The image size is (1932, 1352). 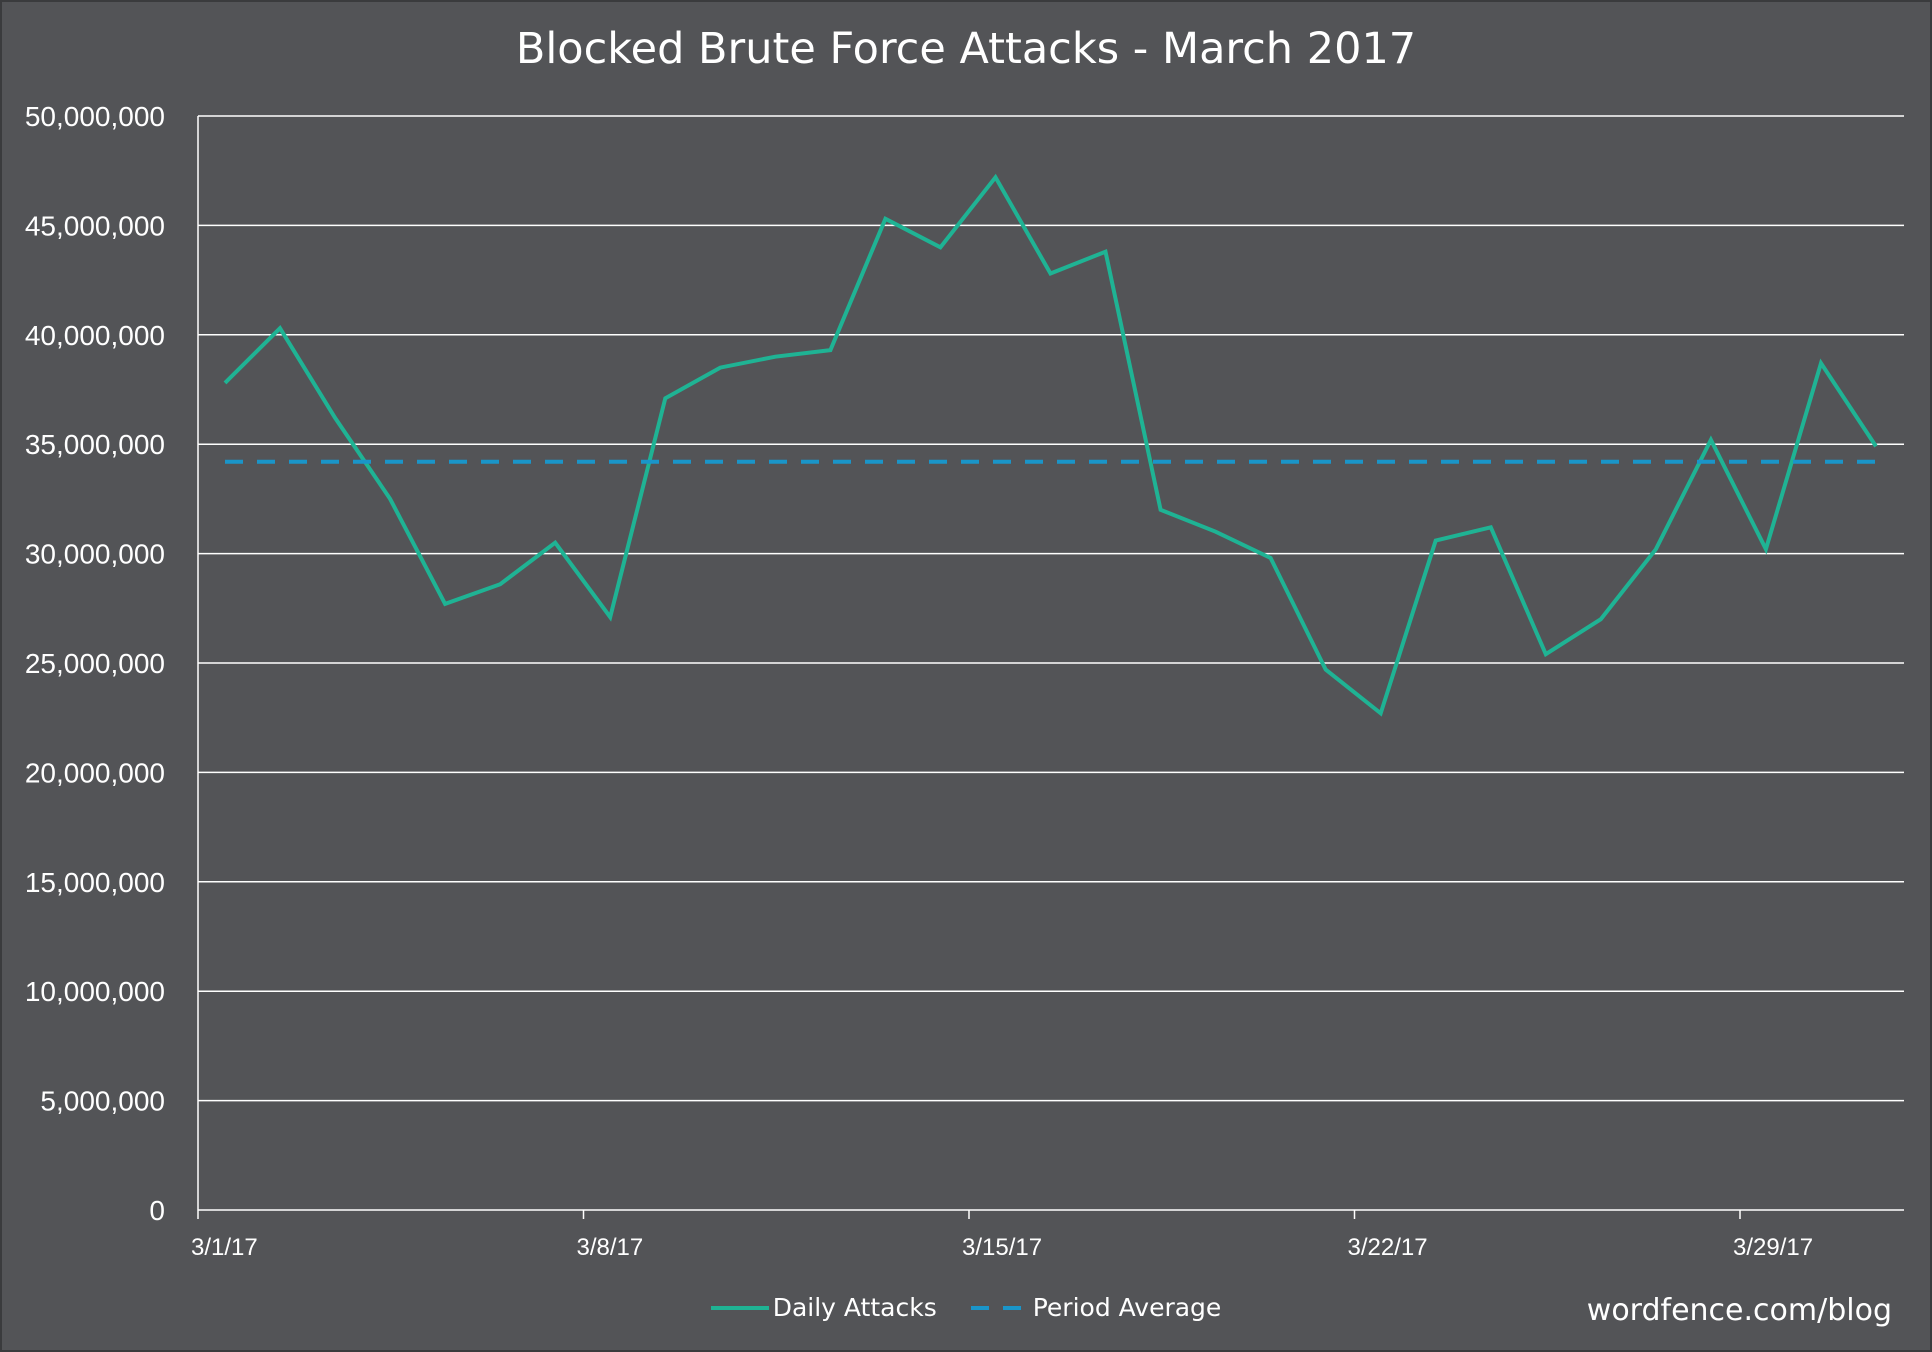 What do you see at coordinates (95, 991) in the screenshot?
I see `y-tick-label: 10,000,000` at bounding box center [95, 991].